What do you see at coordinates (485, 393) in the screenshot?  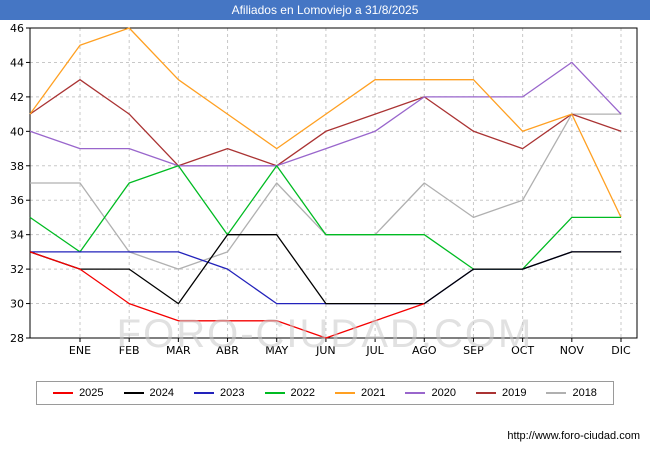 I see `legend-swatch-2019` at bounding box center [485, 393].